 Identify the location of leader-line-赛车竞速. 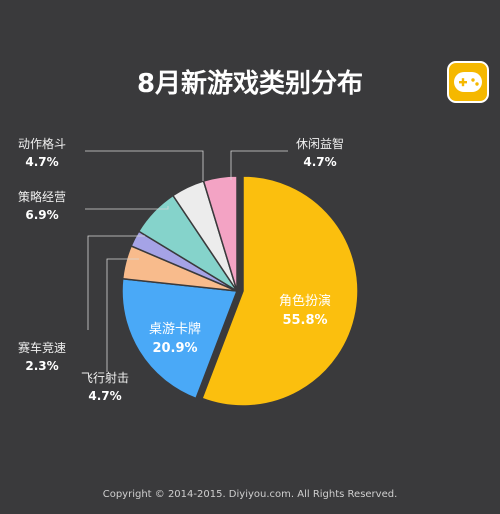
(116, 282).